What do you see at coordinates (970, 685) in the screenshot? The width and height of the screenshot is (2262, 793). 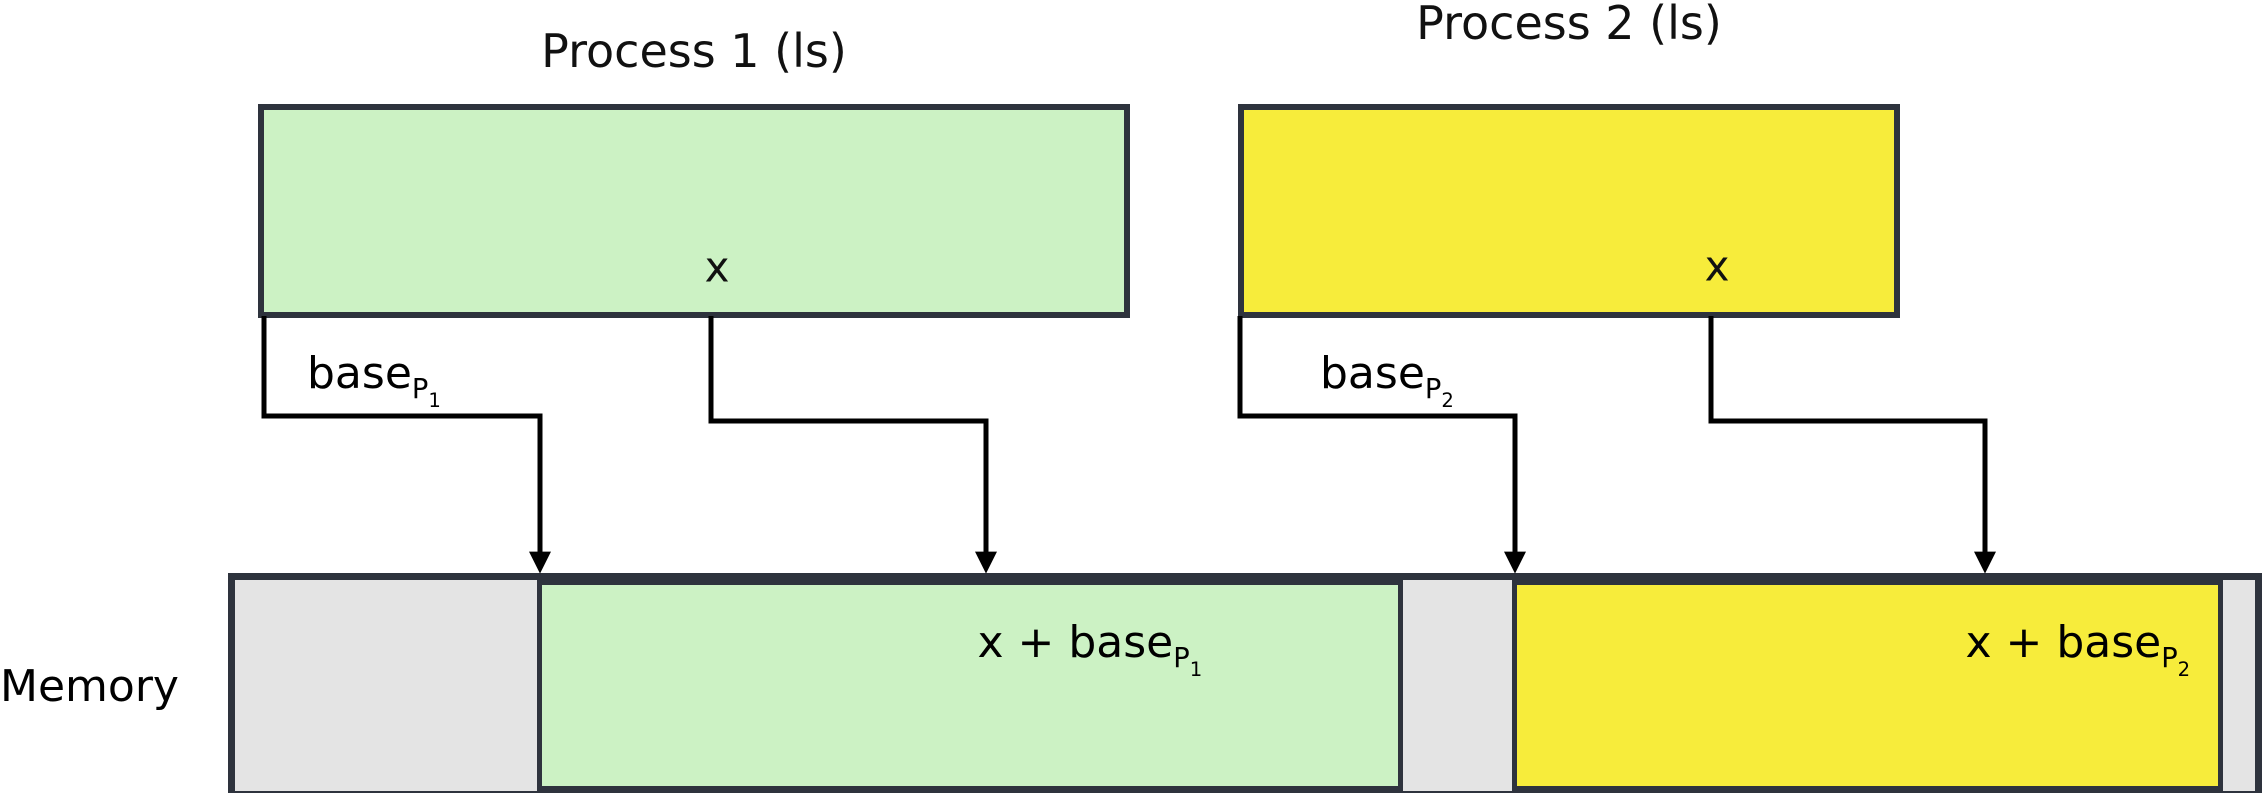 I see `memory-segment-process1: x + baseP1` at bounding box center [970, 685].